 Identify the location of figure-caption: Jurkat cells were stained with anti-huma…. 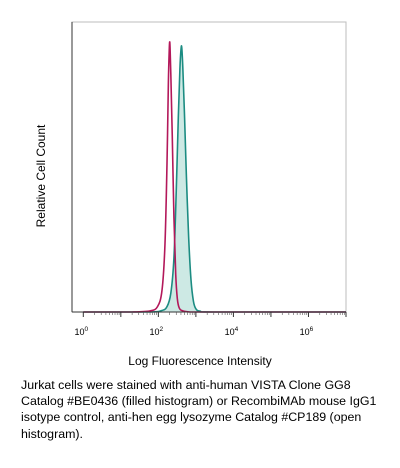
(199, 409).